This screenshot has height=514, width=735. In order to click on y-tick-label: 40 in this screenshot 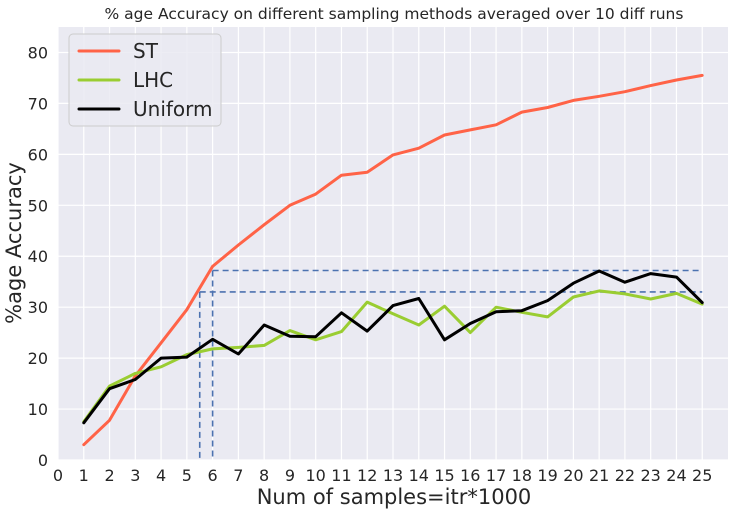, I will do `click(38, 256)`.